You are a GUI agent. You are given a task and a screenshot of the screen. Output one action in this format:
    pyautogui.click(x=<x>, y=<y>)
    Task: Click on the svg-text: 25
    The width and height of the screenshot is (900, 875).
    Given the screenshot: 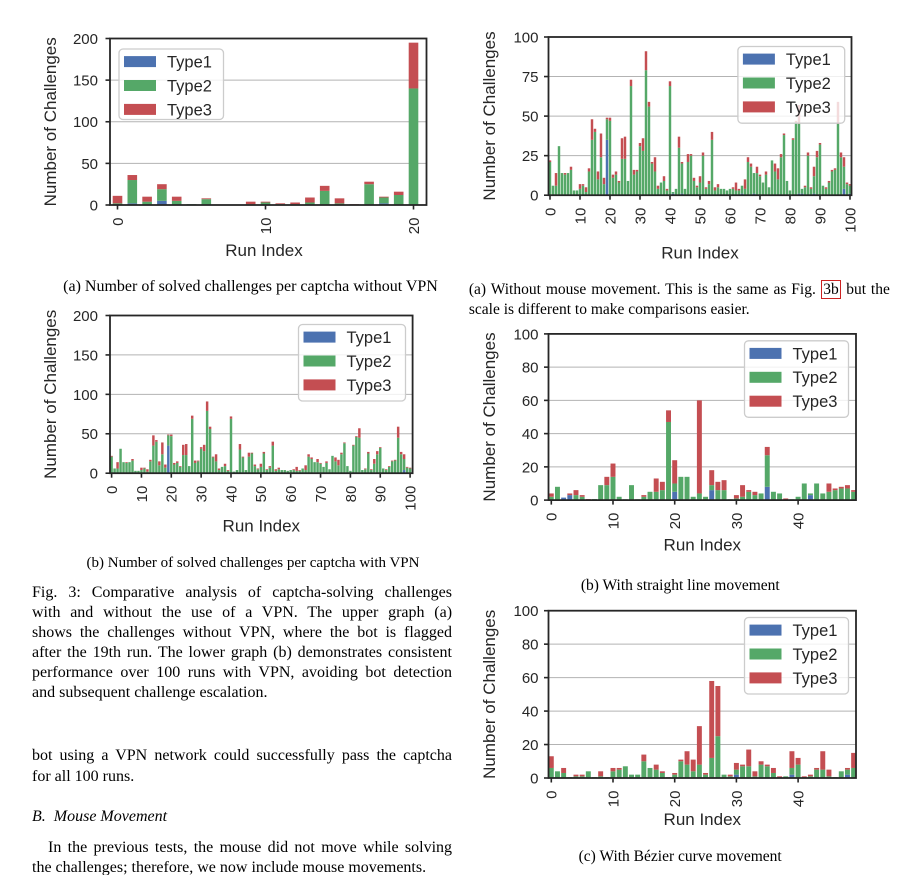 What is the action you would take?
    pyautogui.click(x=530, y=156)
    